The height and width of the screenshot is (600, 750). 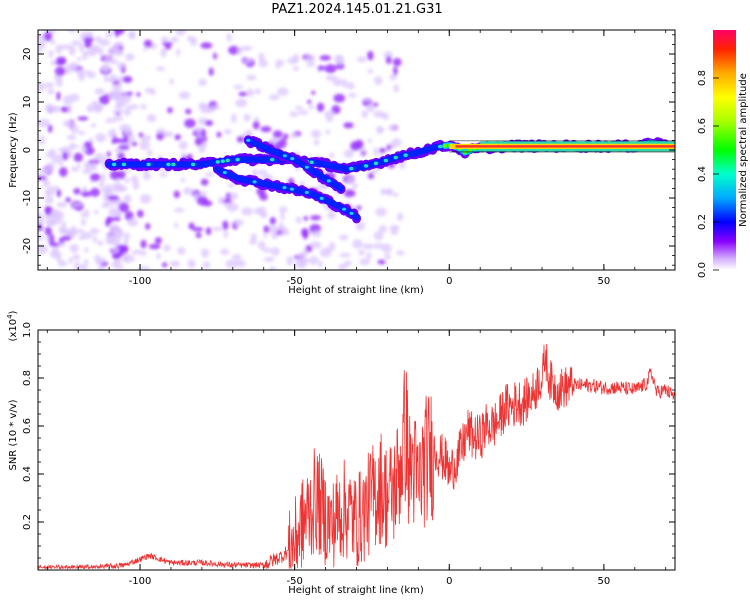 What do you see at coordinates (27, 426) in the screenshot?
I see `snr-y-tick-label: 0.6` at bounding box center [27, 426].